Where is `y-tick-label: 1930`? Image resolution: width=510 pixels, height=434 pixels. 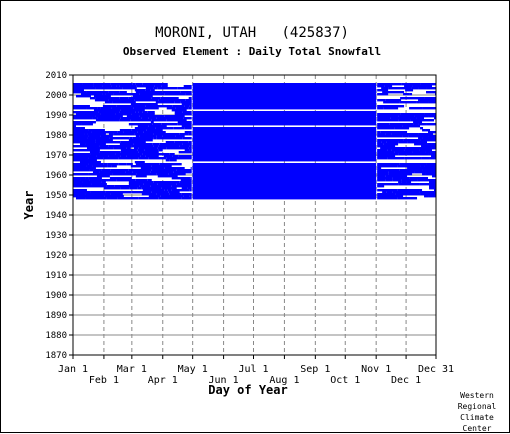
y-tick-label: 1930 is located at coordinates (56, 236).